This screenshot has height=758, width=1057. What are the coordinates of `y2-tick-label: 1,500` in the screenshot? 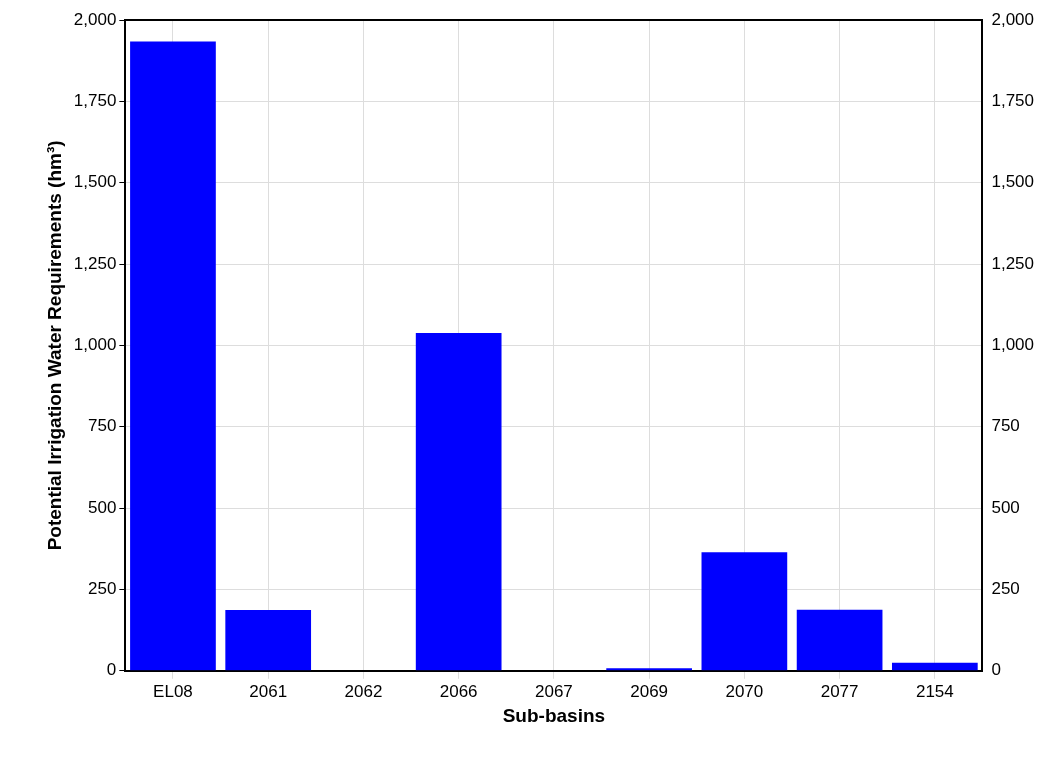 It's located at (1013, 182).